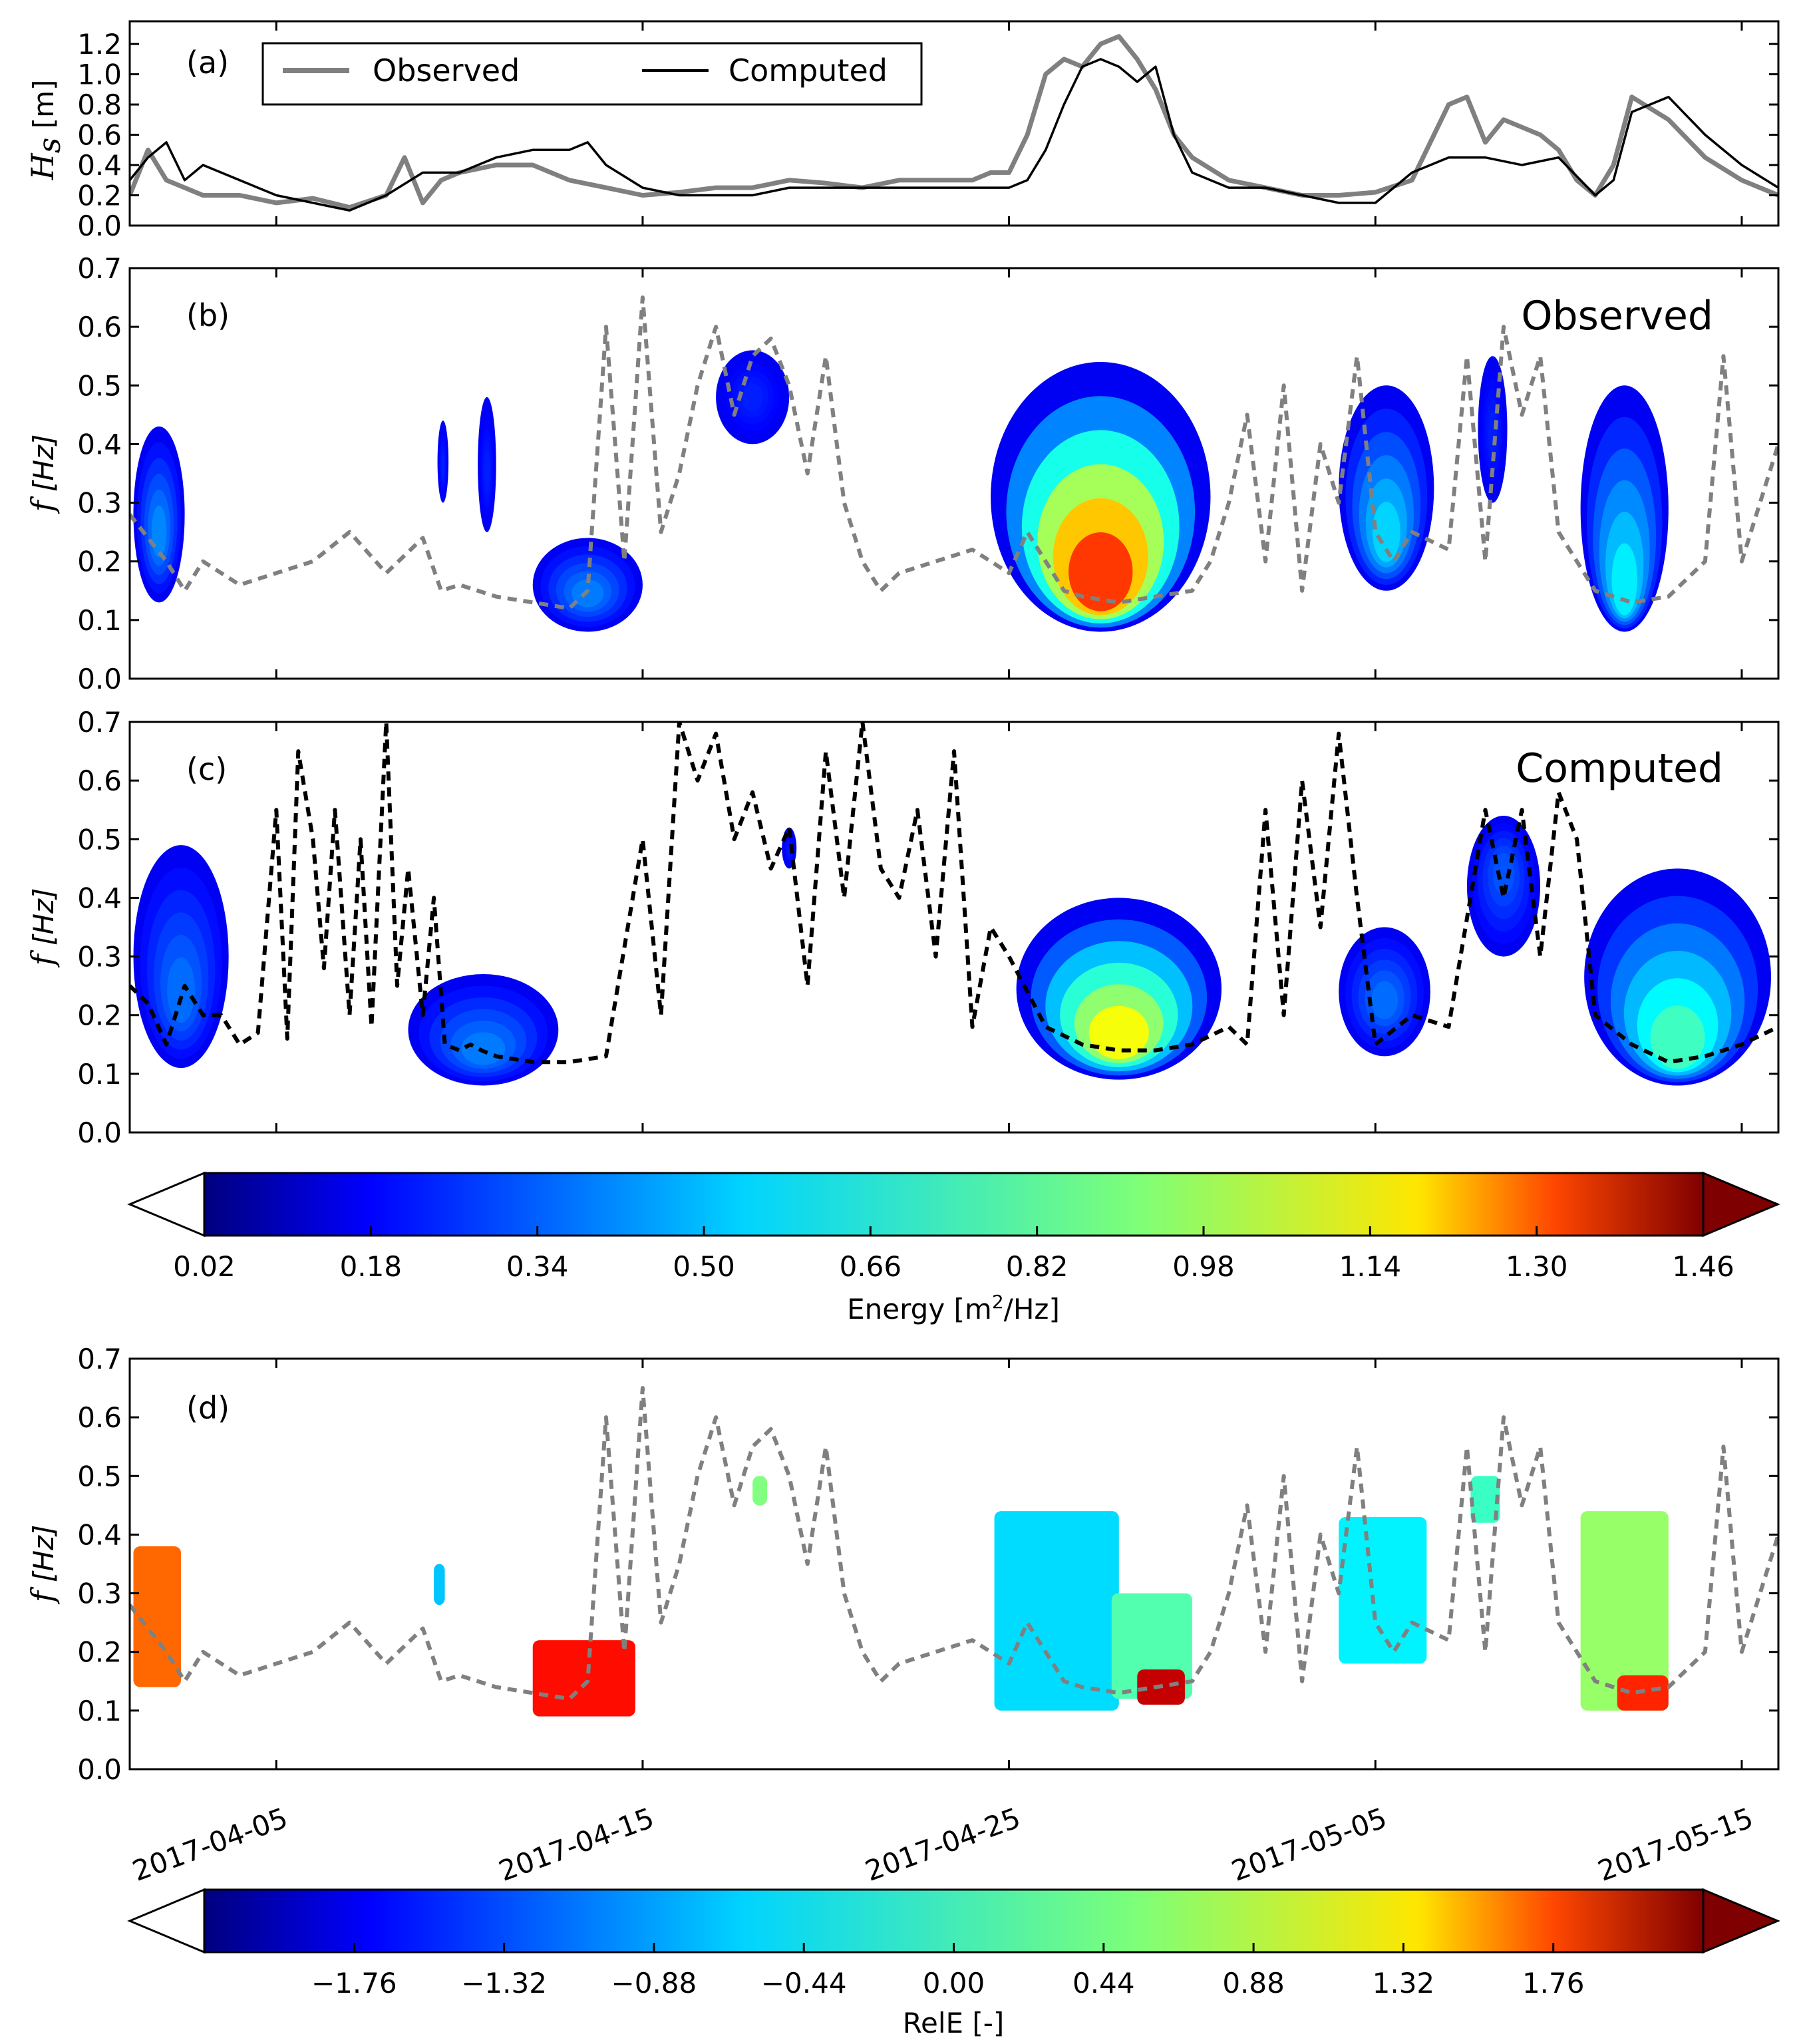  I want to click on colorbar-tick-label: 1.14, so click(1370, 1266).